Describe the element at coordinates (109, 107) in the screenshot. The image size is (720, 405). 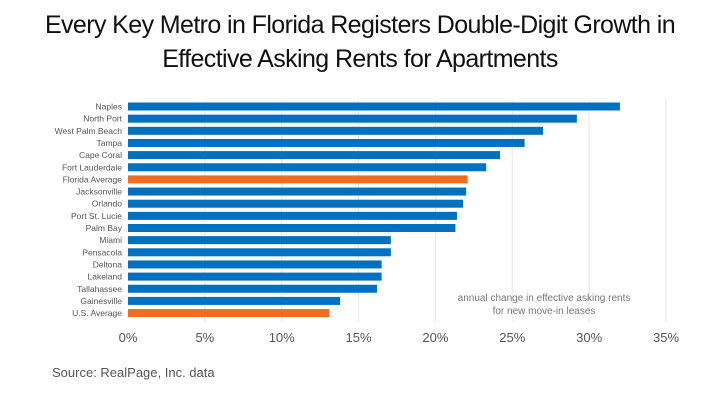
I see `category-label: Naples` at that location.